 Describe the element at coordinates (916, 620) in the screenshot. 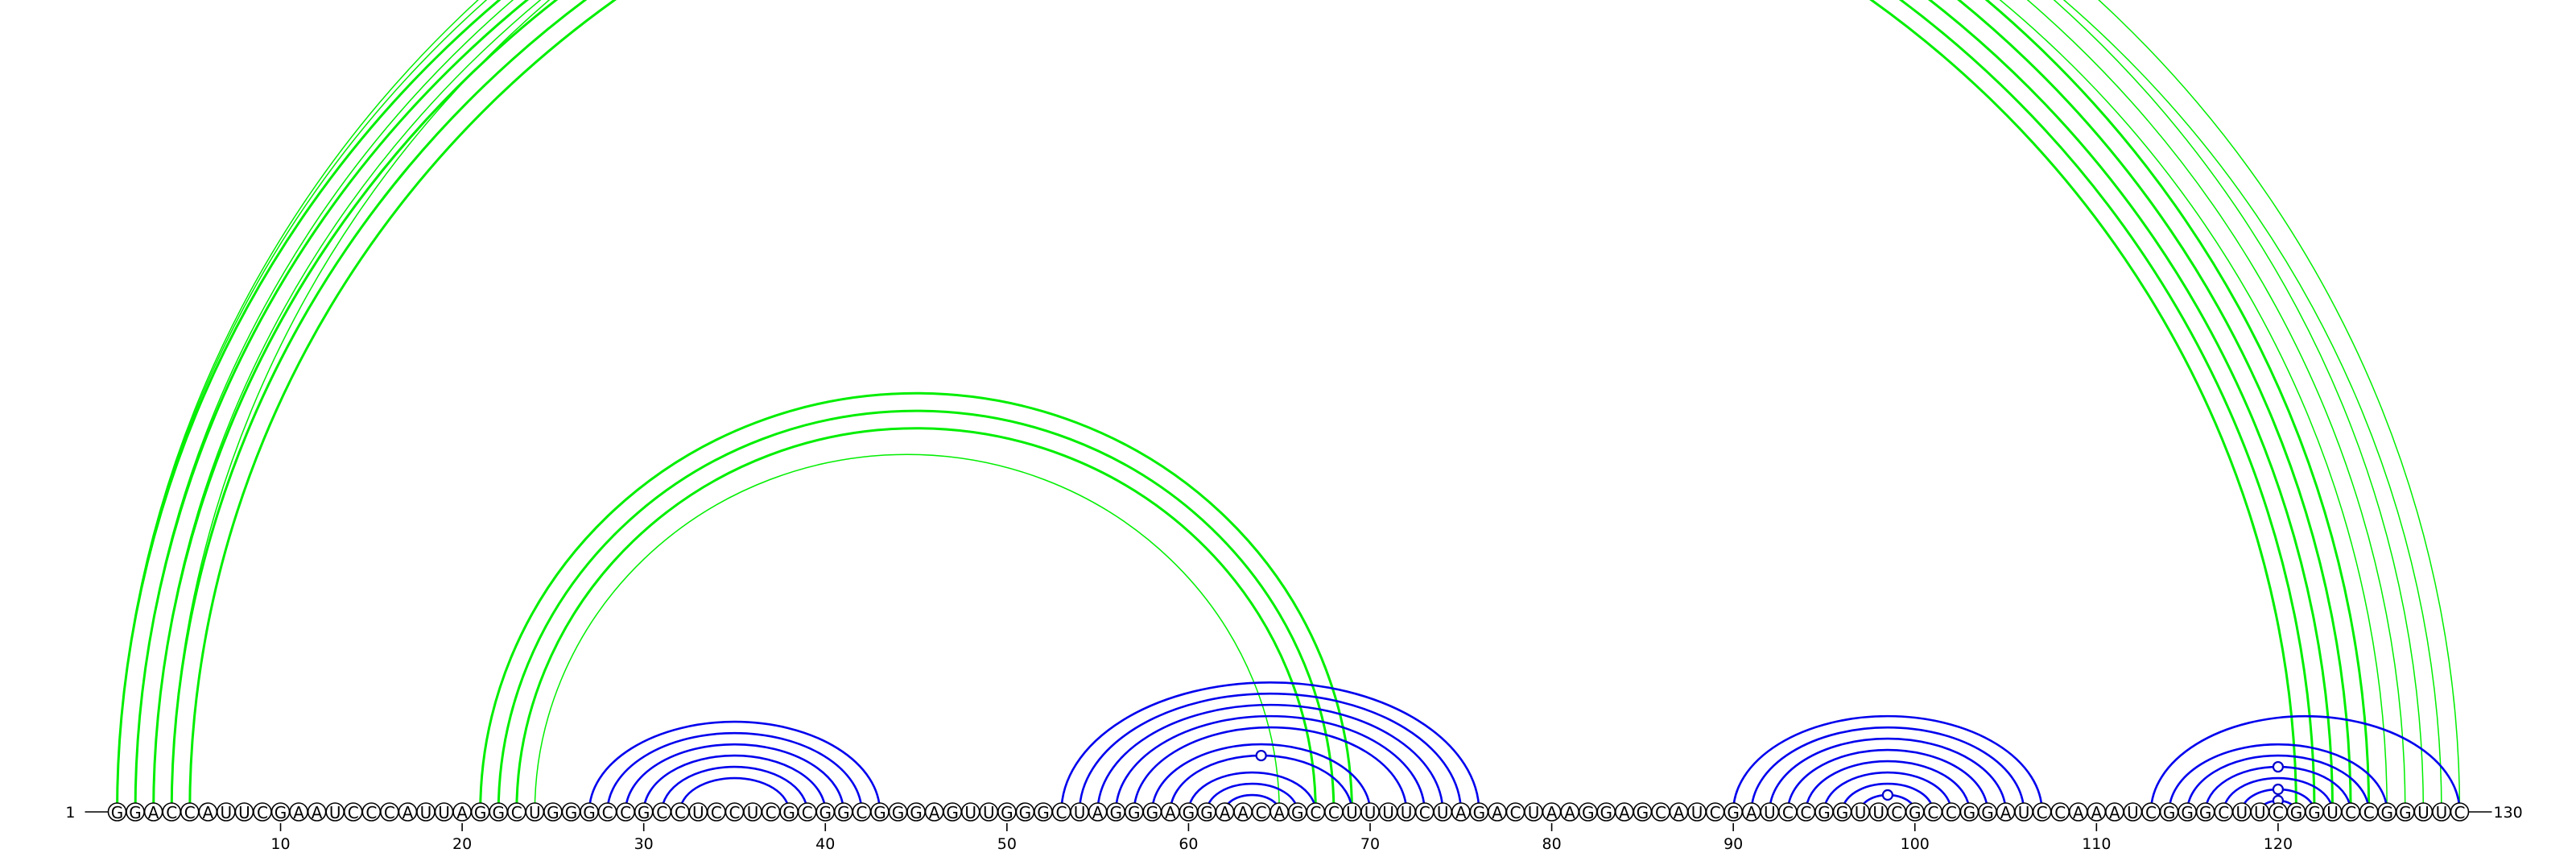

I see `upper-arc` at that location.